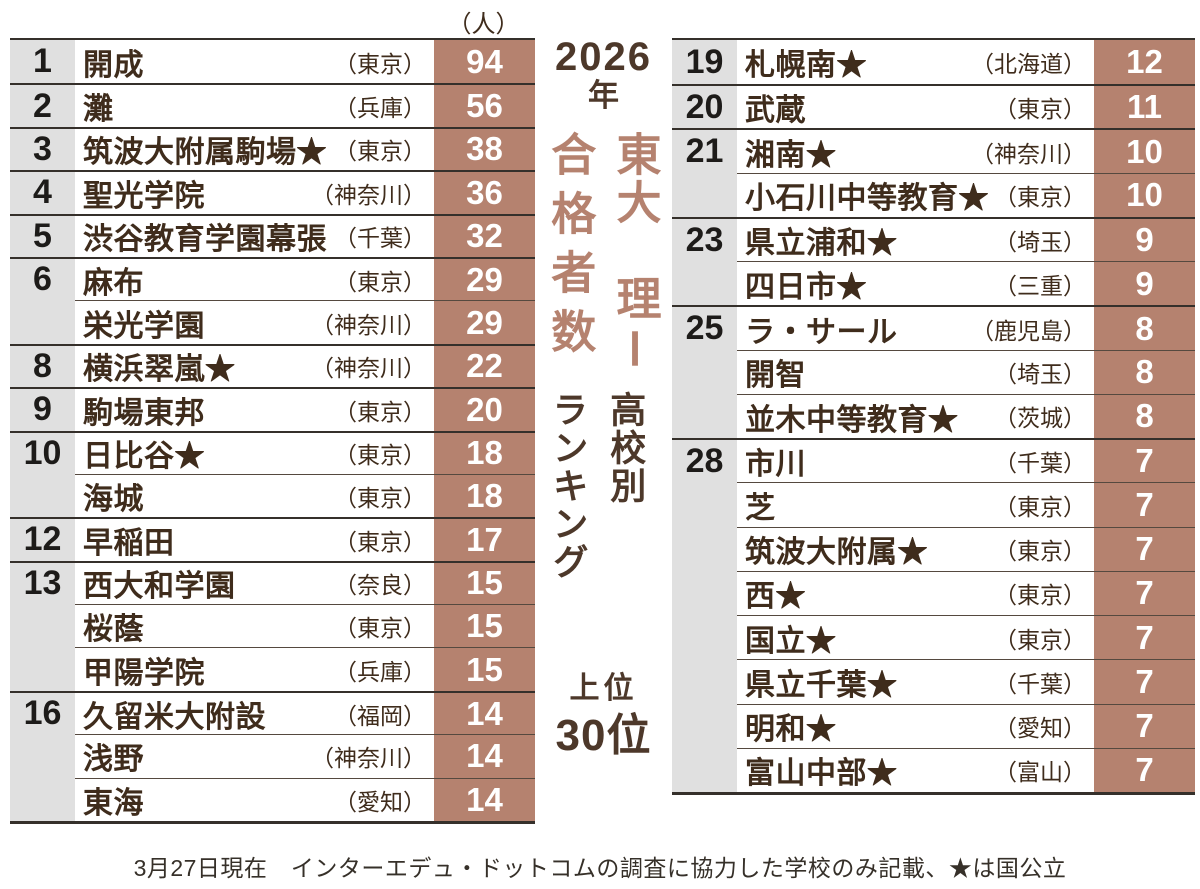 The image size is (1200, 889). I want to click on prefecture: （福岡）, so click(380, 716).